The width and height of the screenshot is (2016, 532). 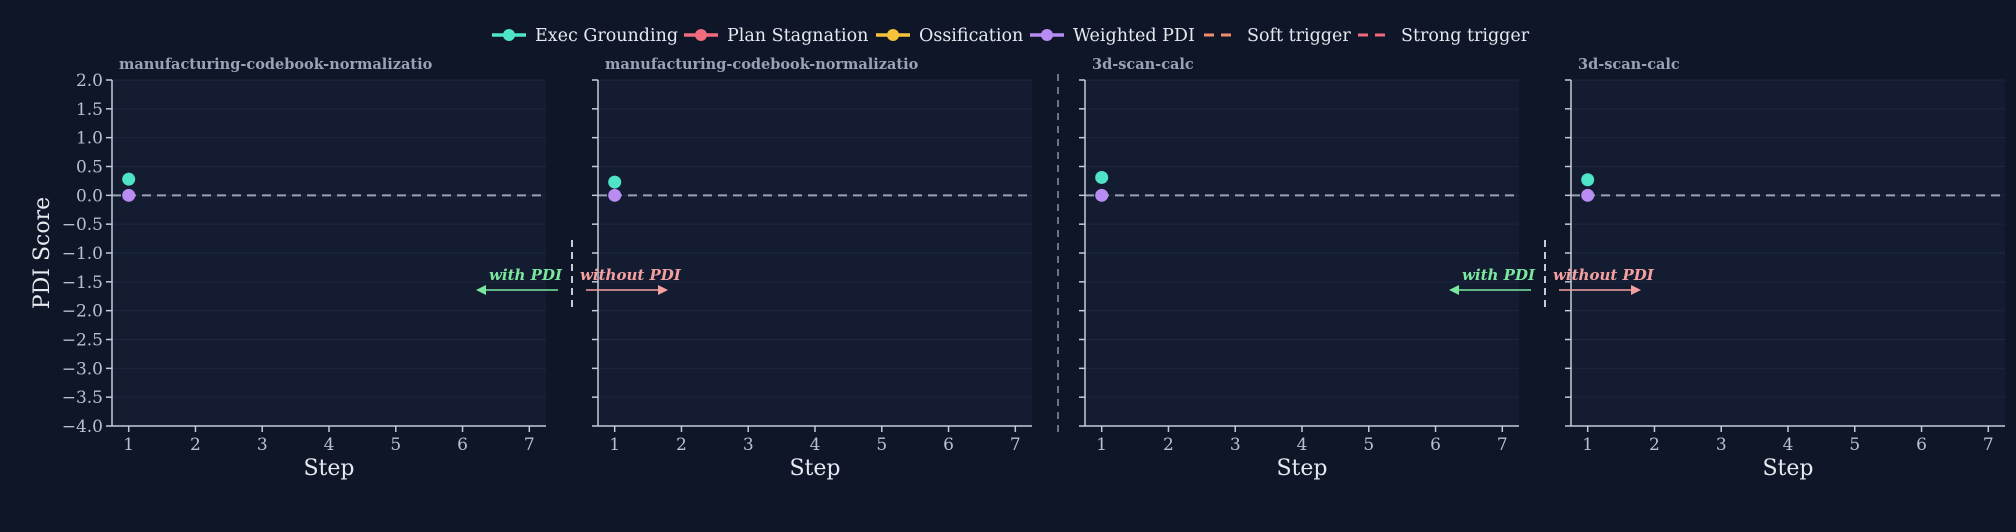 I want to click on legend-item: Exec Grounding, so click(x=585, y=36).